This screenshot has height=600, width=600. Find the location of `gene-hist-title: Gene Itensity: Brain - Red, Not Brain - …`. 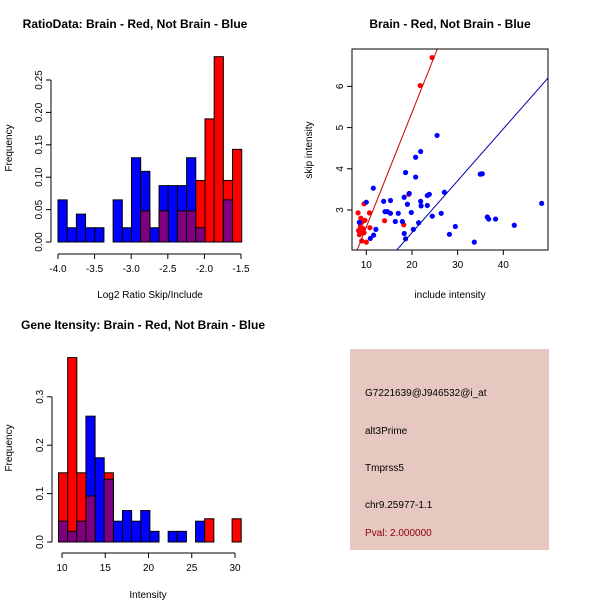

gene-hist-title: Gene Itensity: Brain - Red, Not Brain - … is located at coordinates (143, 325).